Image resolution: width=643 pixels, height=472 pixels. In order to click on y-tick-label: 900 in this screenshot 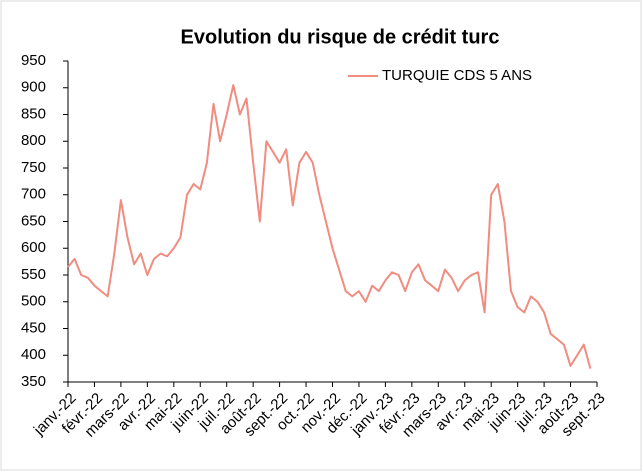, I will do `click(33, 87)`.